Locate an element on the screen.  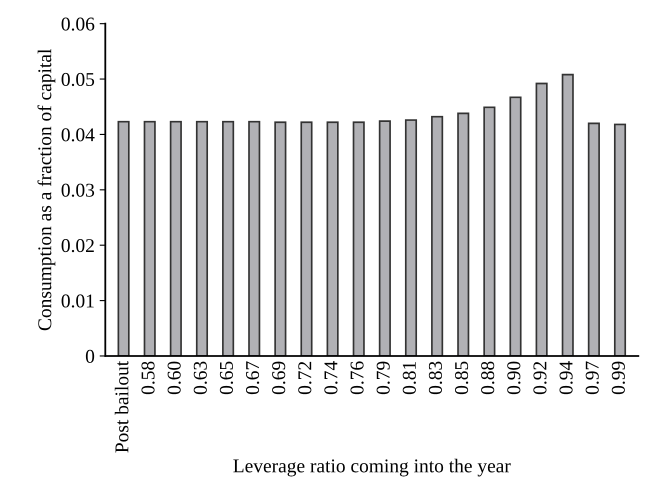
y-tick-label: 0.03 is located at coordinates (78, 190).